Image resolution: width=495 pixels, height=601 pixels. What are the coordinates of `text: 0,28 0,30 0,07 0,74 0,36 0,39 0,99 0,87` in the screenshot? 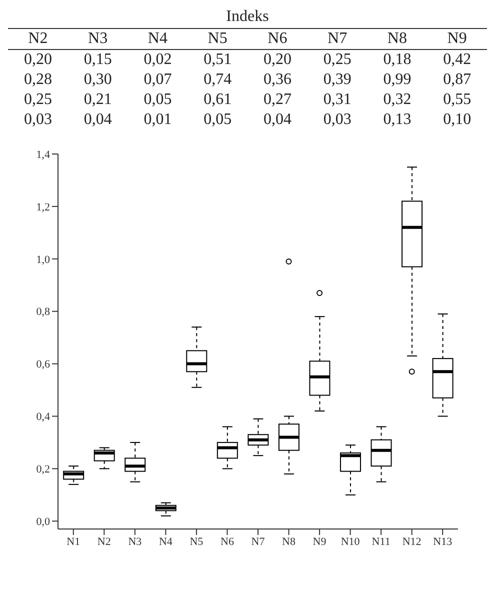 It's located at (248, 79).